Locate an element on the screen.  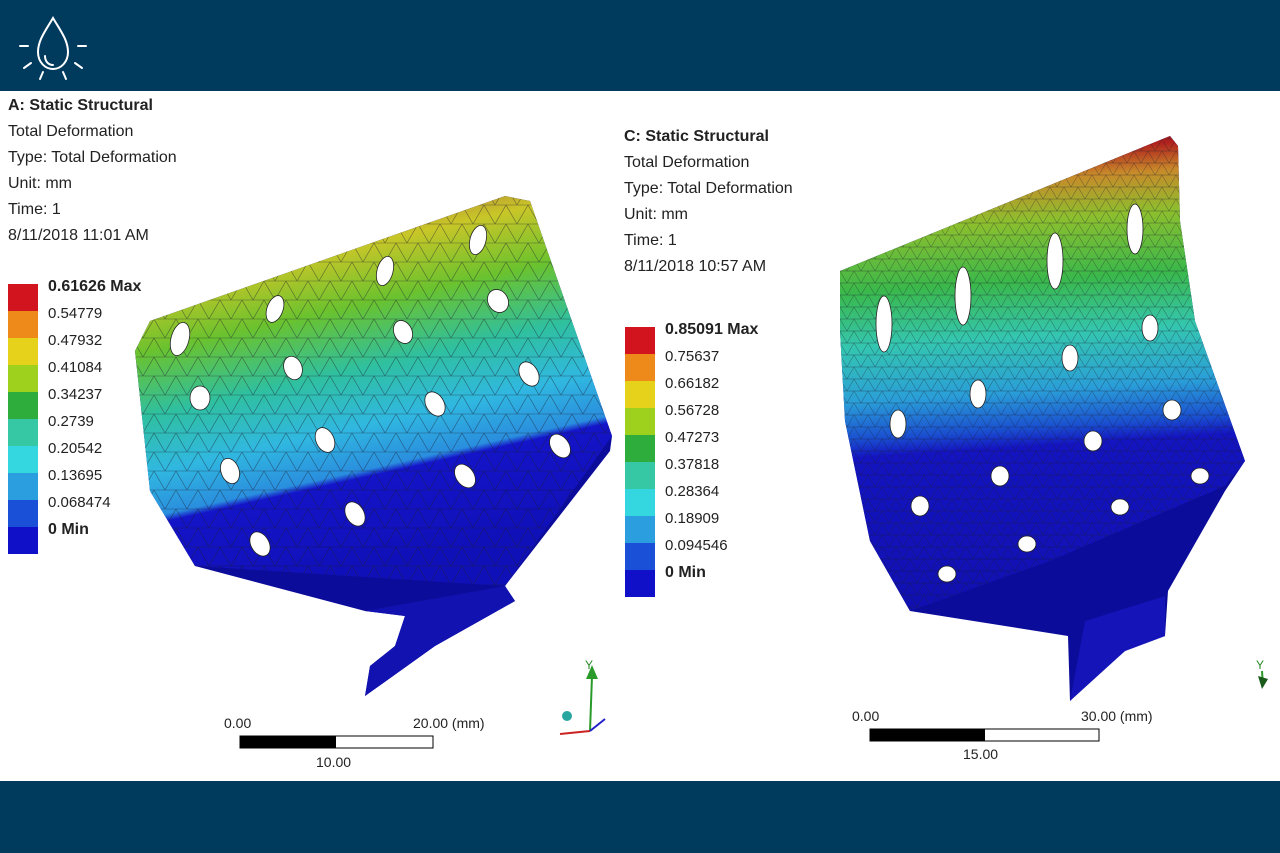
panel-a-scale-bar is located at coordinates (336, 742).